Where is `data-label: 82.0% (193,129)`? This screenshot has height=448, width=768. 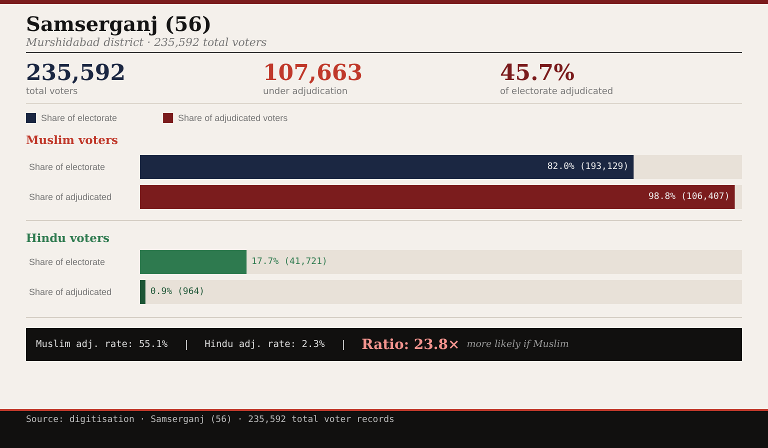 data-label: 82.0% (193,129) is located at coordinates (588, 167).